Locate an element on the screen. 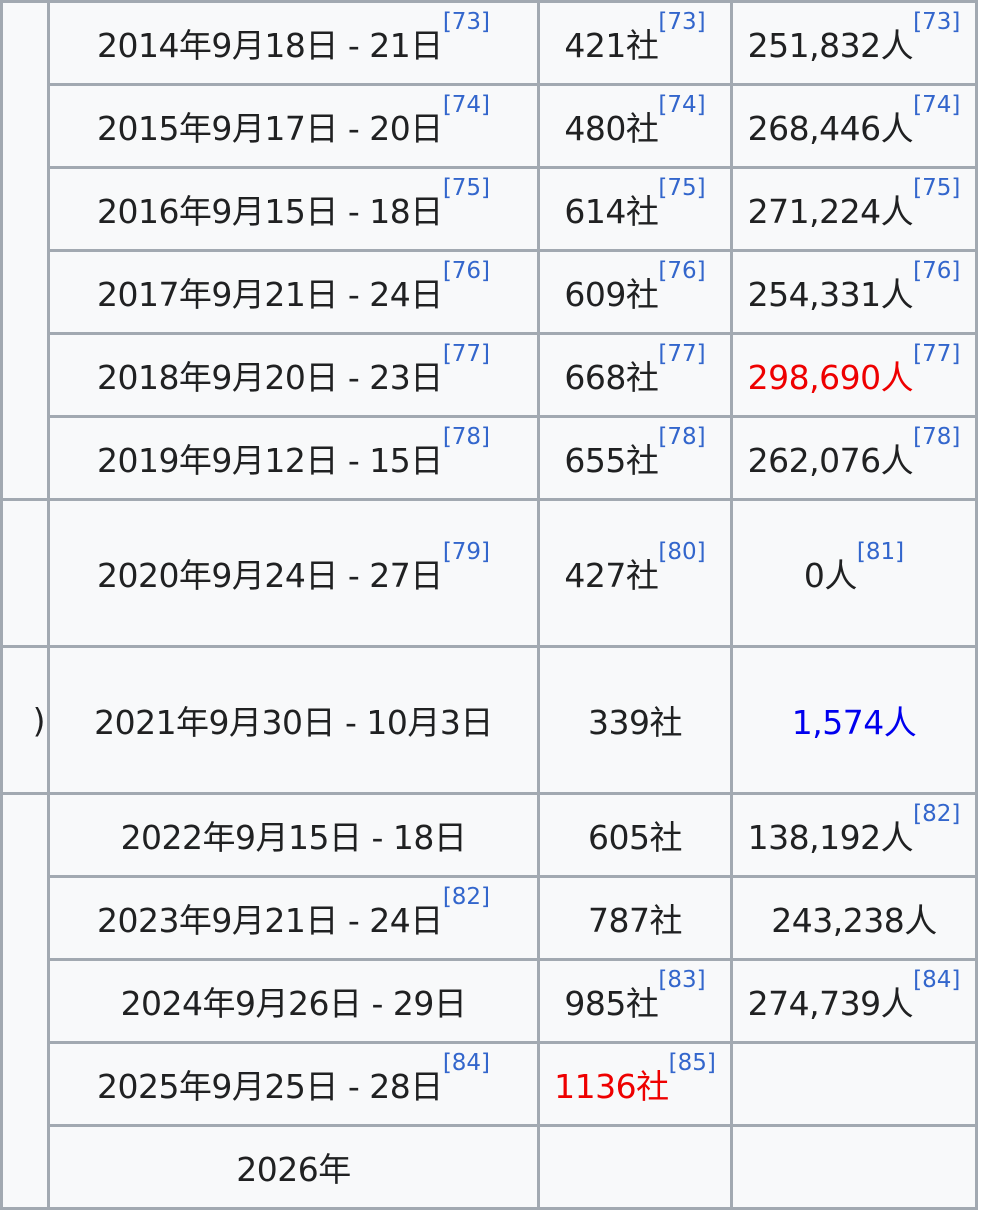  attendees-cell: 271,224人[75] is located at coordinates (854, 209).